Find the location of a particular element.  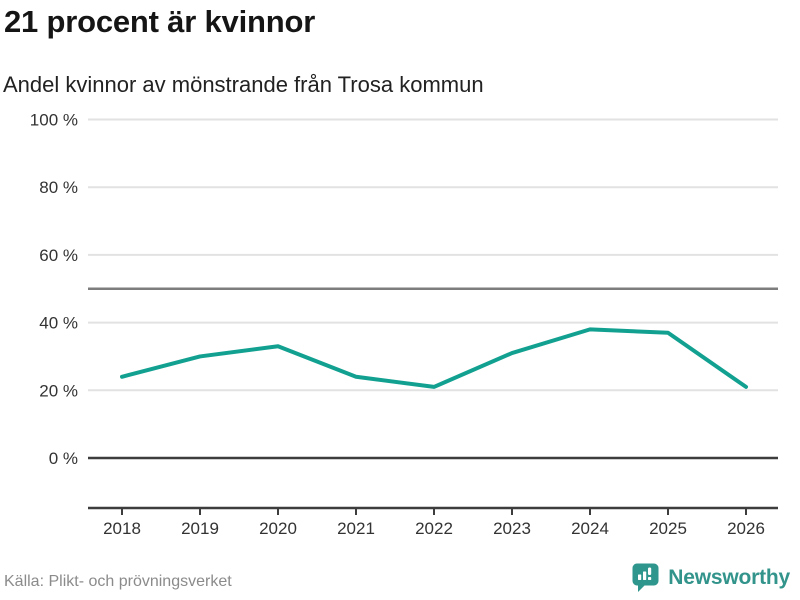

x-axis-tick-label: 2025 is located at coordinates (668, 528).